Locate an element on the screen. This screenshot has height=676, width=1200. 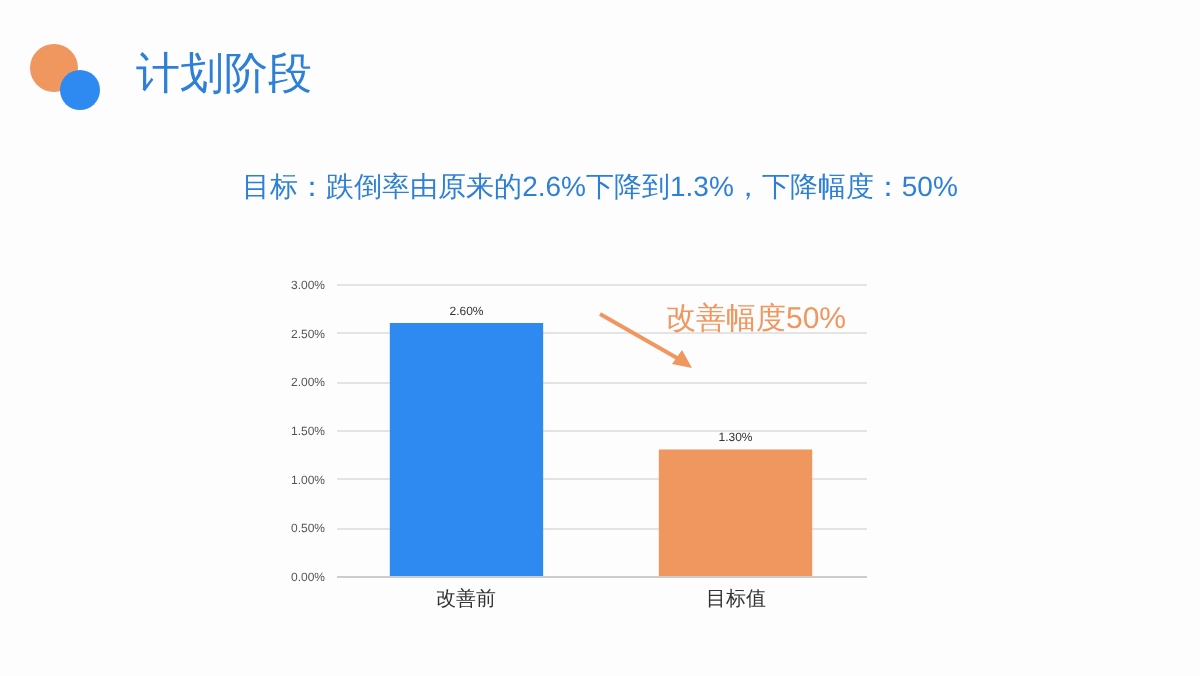
x-tick-label: 目标值 is located at coordinates (735, 599).